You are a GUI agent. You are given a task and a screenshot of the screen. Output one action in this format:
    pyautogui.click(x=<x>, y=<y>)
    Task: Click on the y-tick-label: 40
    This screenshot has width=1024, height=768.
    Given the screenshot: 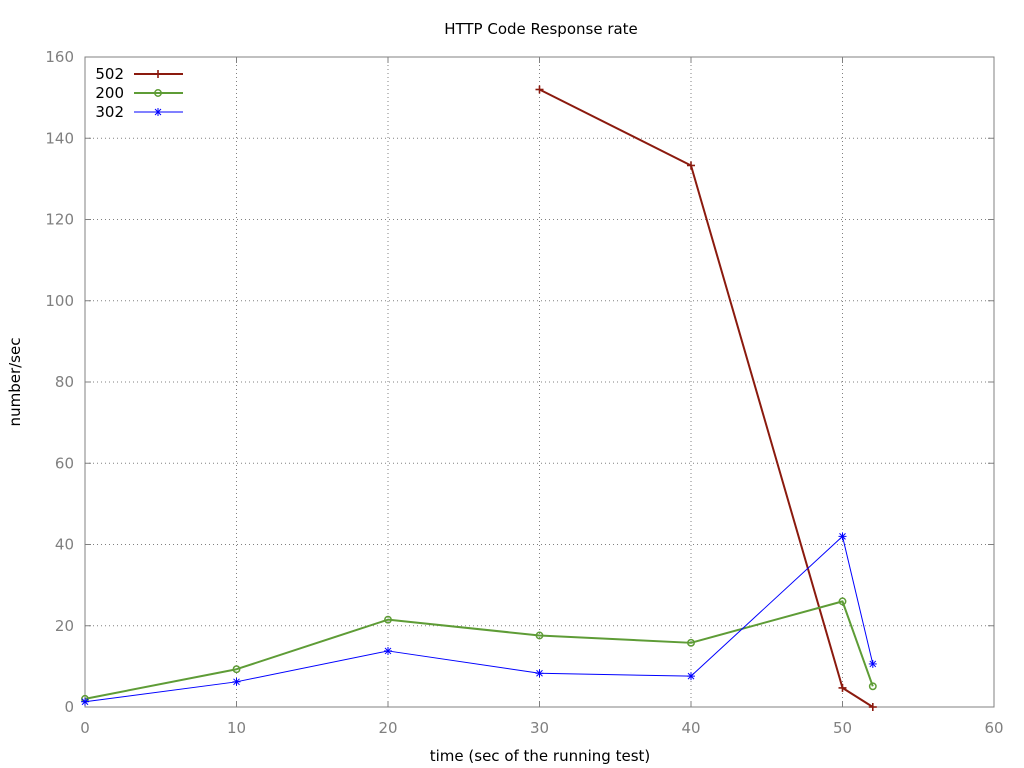 What is the action you would take?
    pyautogui.click(x=64, y=545)
    